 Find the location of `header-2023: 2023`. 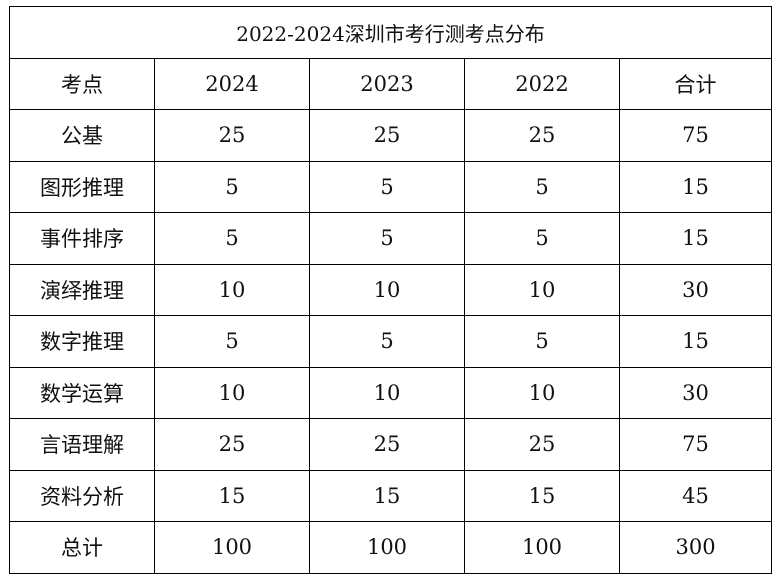

header-2023: 2023 is located at coordinates (387, 83).